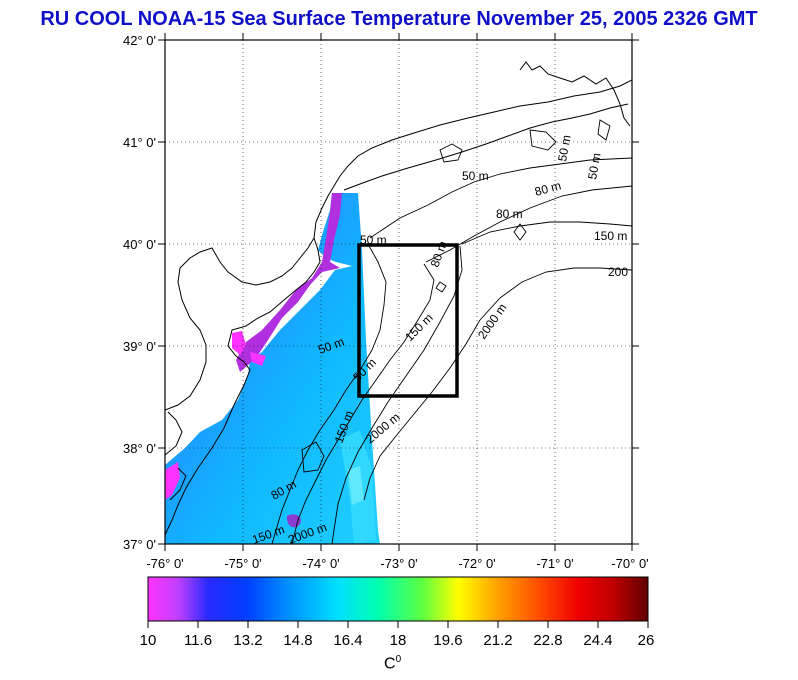  I want to click on colorbar-tick-label: 18, so click(398, 640).